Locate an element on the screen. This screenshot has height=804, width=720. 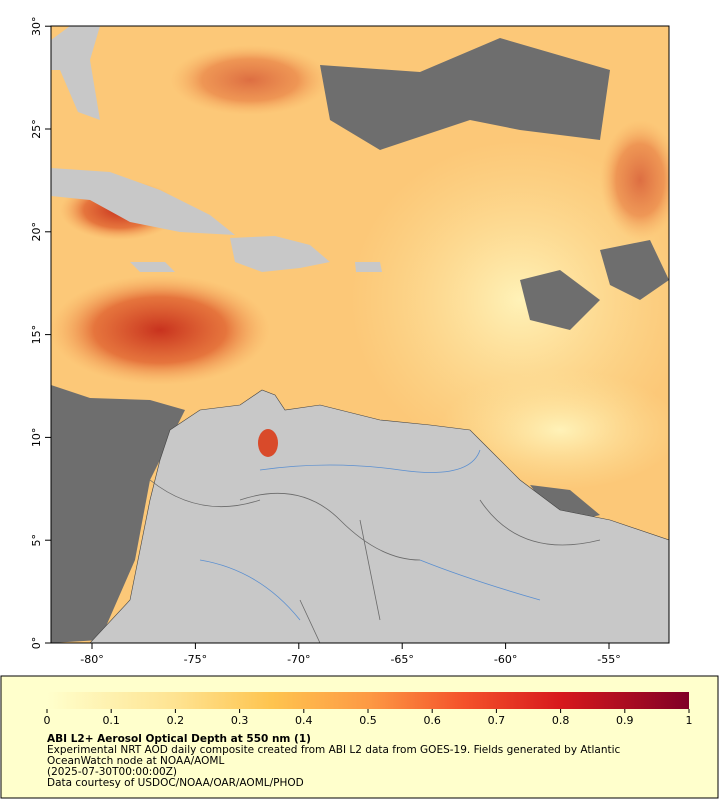
caption-line: (2025-07-30T00:00:00Z) is located at coordinates (112, 772).